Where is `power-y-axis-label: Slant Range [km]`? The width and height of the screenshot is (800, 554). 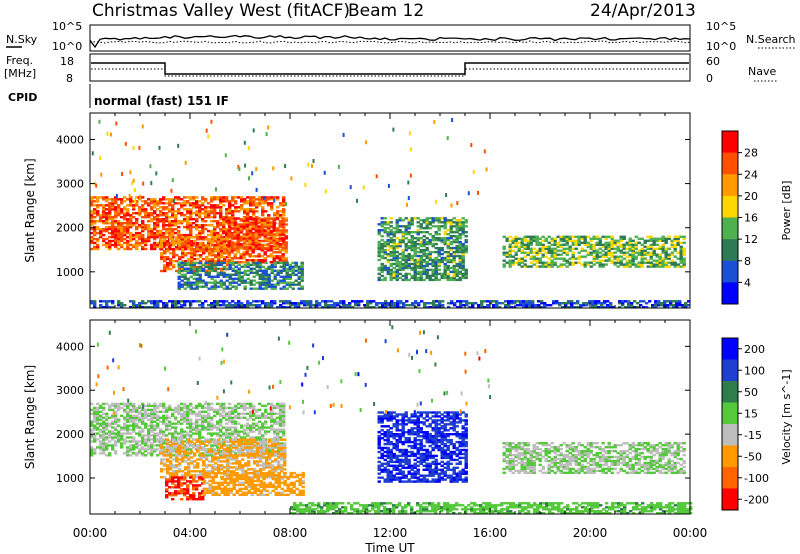 power-y-axis-label: Slant Range [km] is located at coordinates (30, 210).